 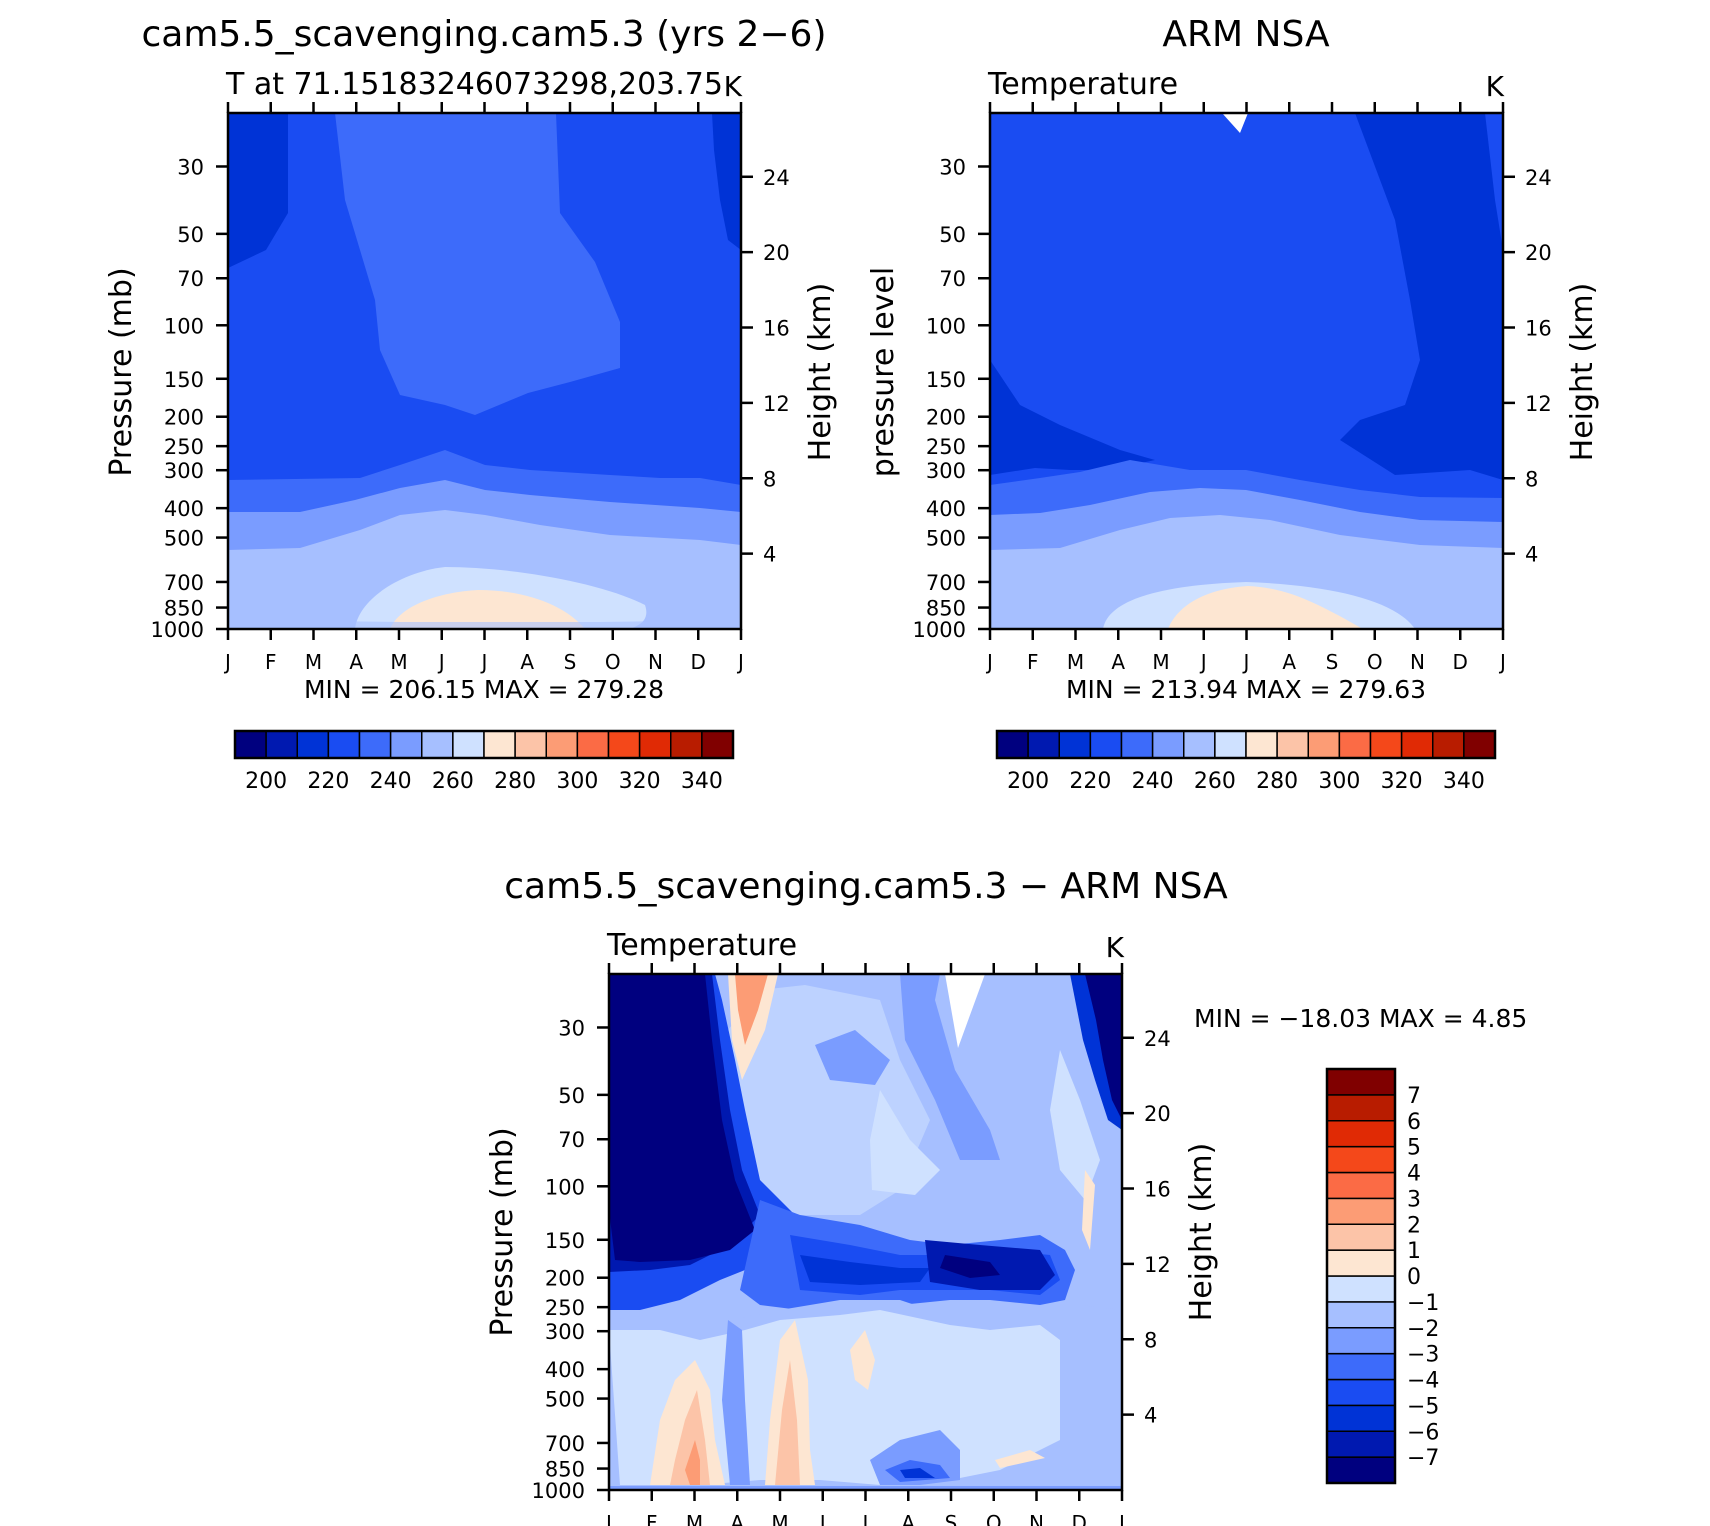 I want to click on diff-colorbar-label: 1, so click(x=1414, y=1251).